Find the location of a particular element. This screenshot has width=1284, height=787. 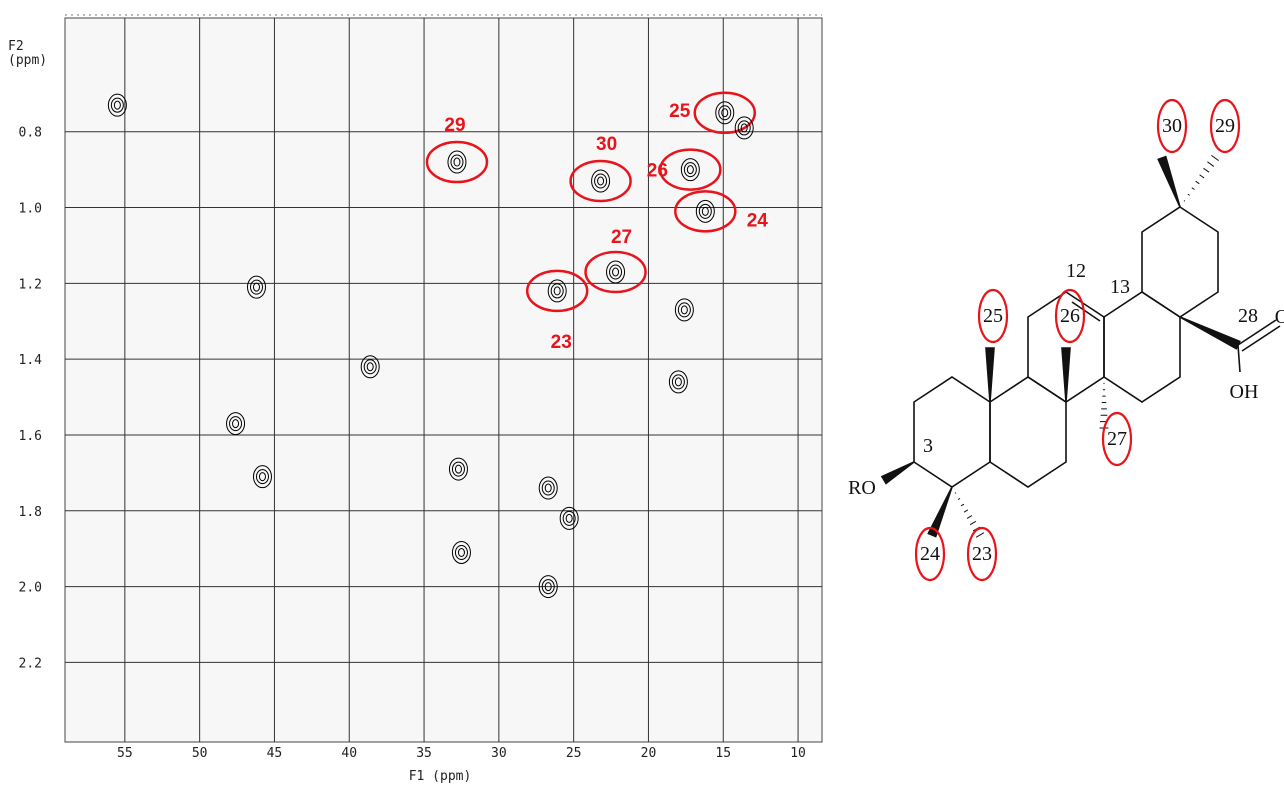

y-axis-label: (ppm) is located at coordinates (27, 60).